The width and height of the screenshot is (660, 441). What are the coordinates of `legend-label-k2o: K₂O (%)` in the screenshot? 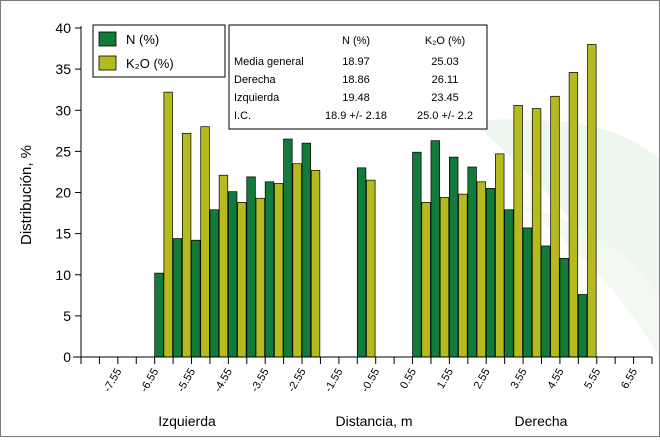 It's located at (150, 63).